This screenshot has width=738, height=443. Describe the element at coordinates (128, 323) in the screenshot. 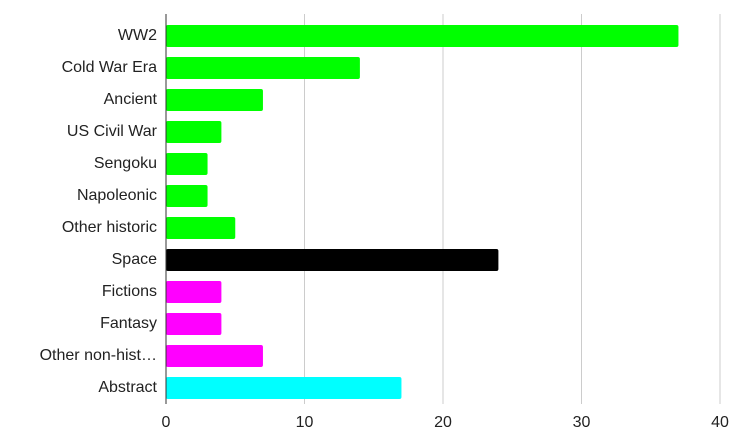

I see `y-tick-label: Fantasy` at that location.